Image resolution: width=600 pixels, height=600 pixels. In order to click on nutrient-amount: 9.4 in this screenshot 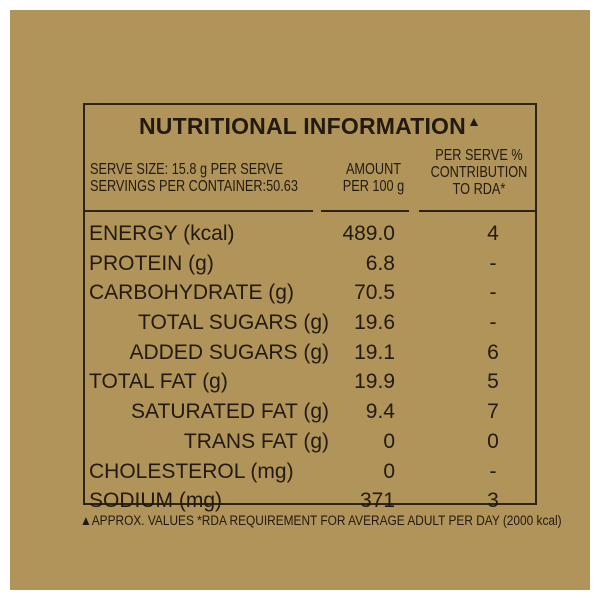, I will do `click(380, 412)`.